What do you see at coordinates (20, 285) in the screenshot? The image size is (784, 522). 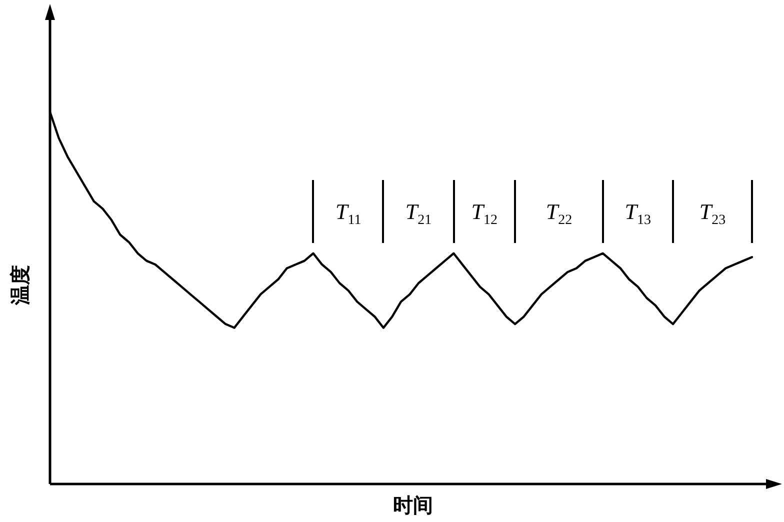 I see `y-axis-title: 温度` at bounding box center [20, 285].